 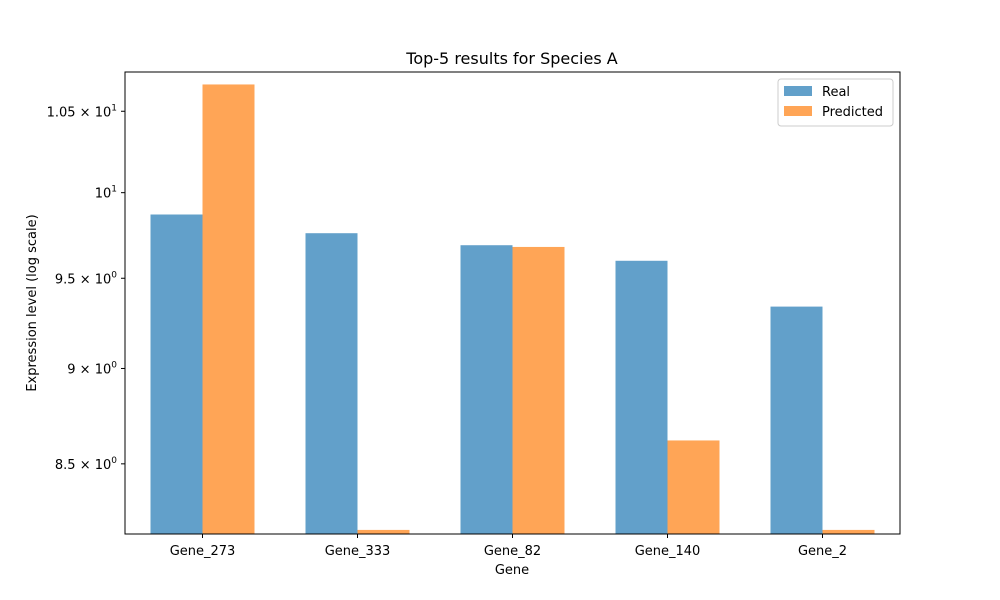 I want to click on x-axis-ticks: Gene_273 Gene_333 Gene_82 Gene_140 Gene_2, so click(x=508, y=546).